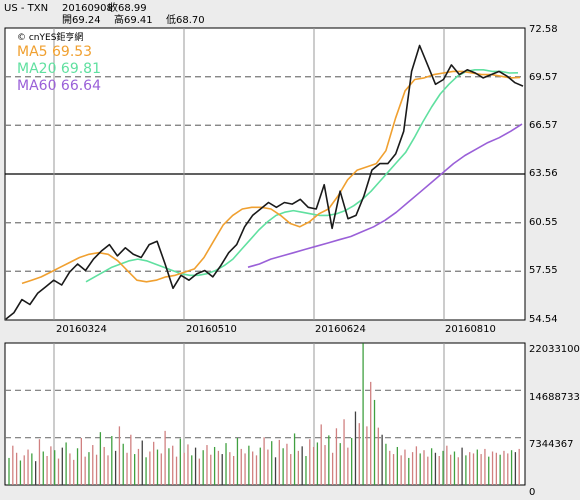 Image resolution: width=580 pixels, height=500 pixels. What do you see at coordinates (554, 349) in the screenshot?
I see `y-tick-label: 22033100` at bounding box center [554, 349].